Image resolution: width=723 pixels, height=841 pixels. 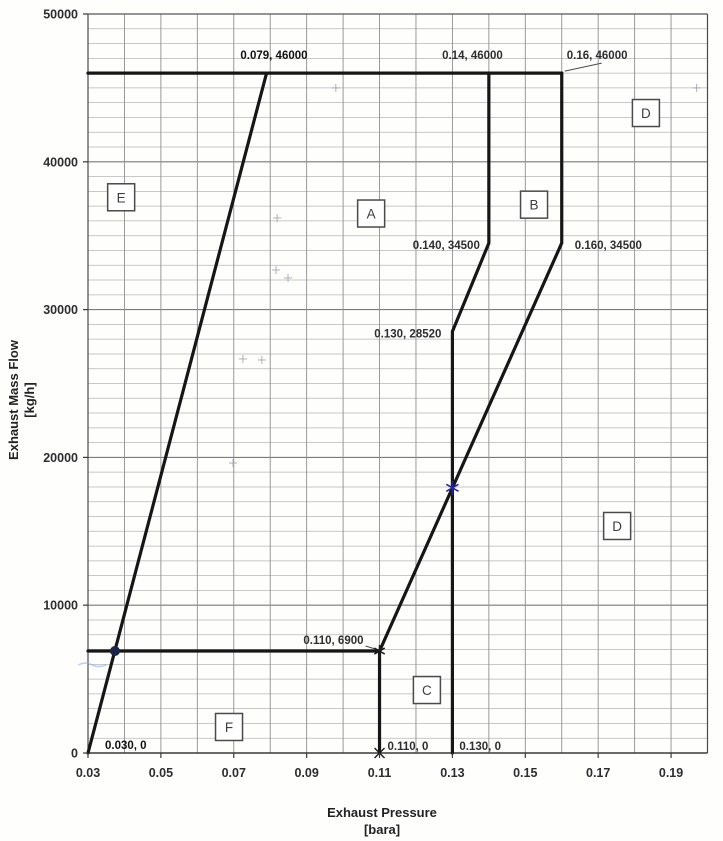 I want to click on y-axis-title: Exhaust Mass Flow [kg/h], so click(x=21, y=399).